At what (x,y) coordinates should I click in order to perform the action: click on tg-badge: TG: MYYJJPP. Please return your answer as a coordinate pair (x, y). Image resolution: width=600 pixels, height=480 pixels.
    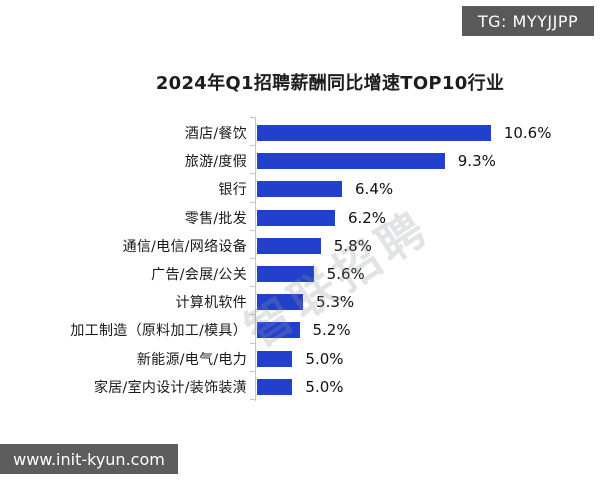
    Looking at the image, I should click on (528, 21).